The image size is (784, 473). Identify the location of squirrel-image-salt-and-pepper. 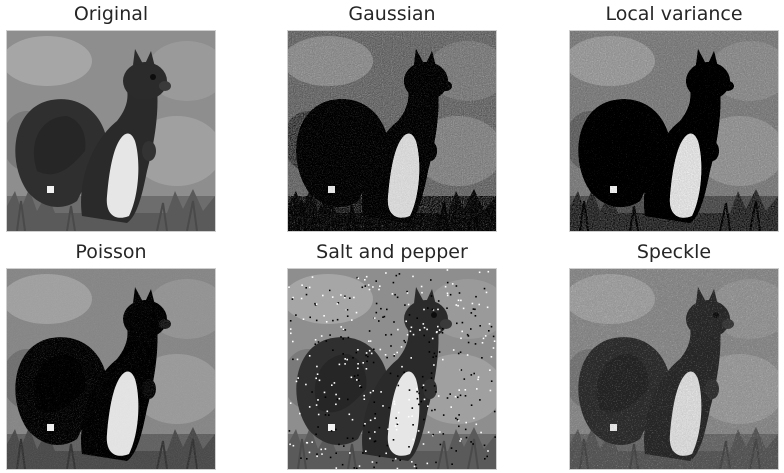
(392, 369).